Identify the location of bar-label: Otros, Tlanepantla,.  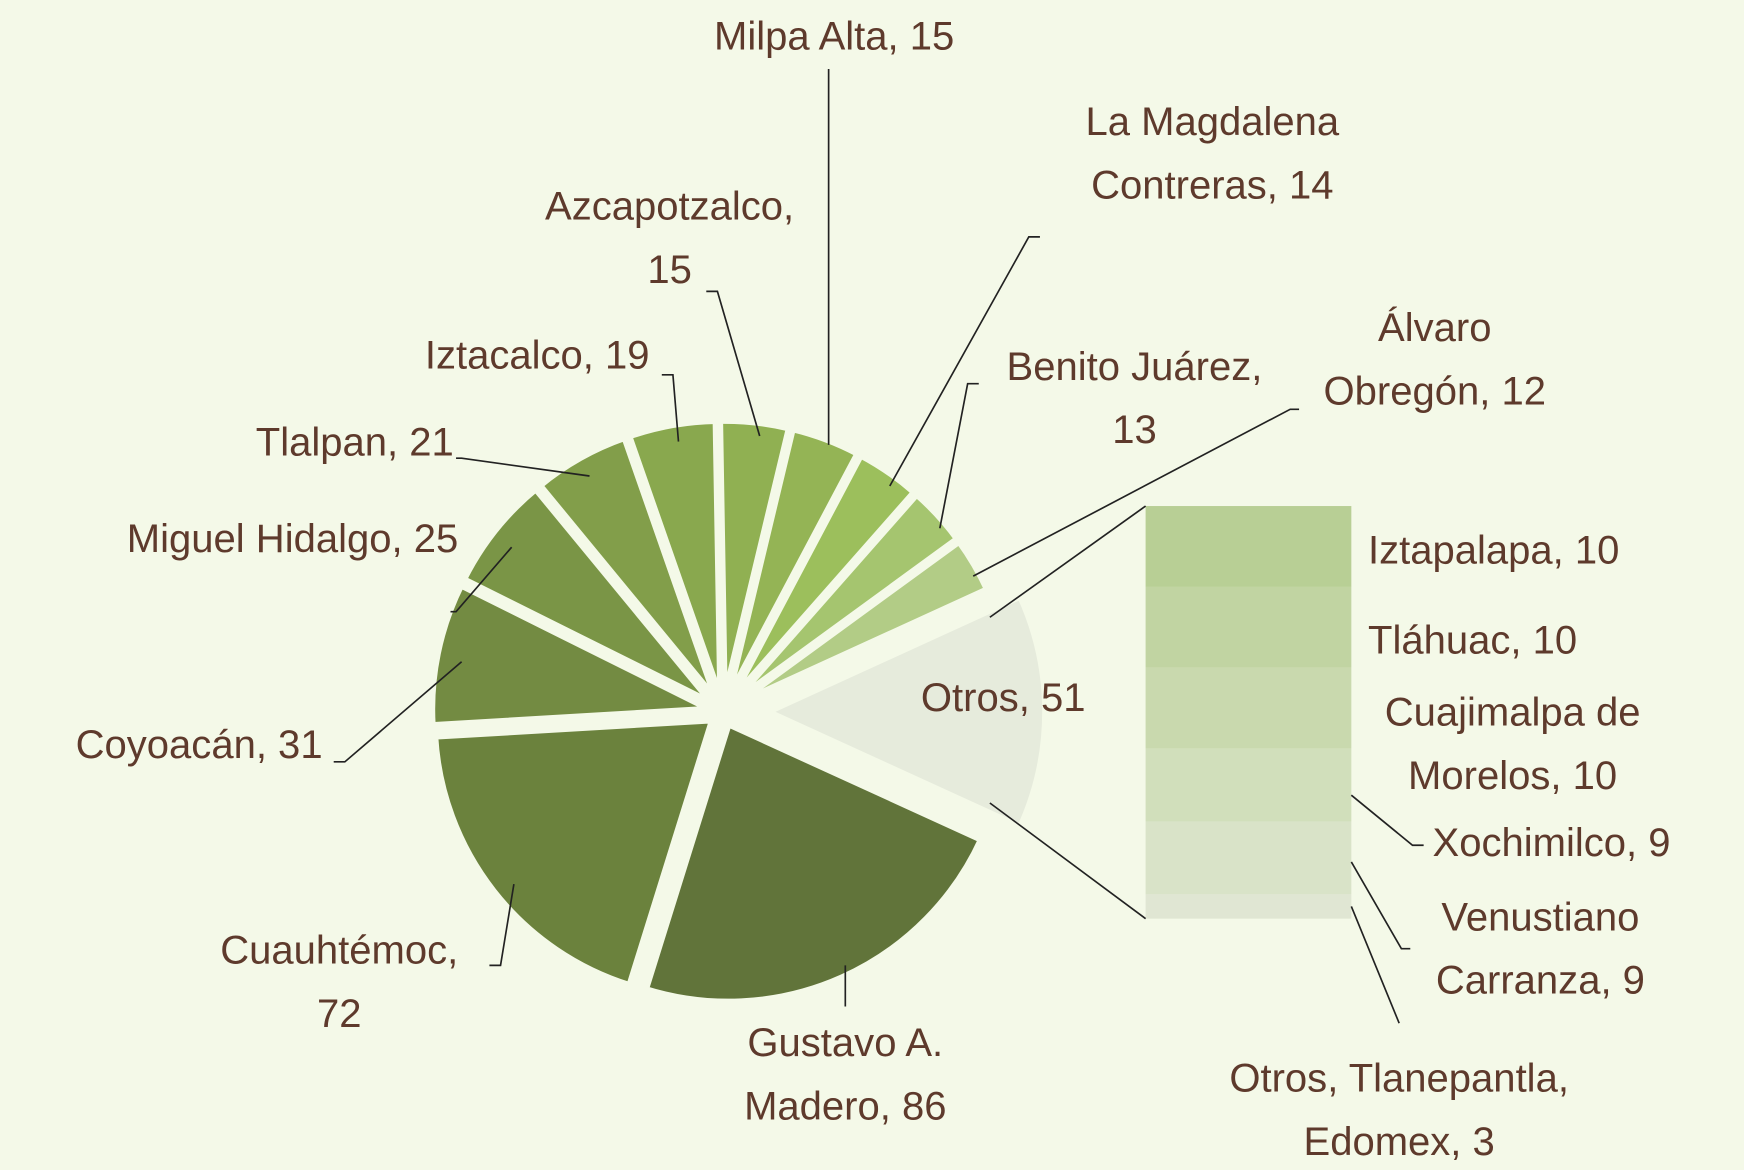
(1399, 1079).